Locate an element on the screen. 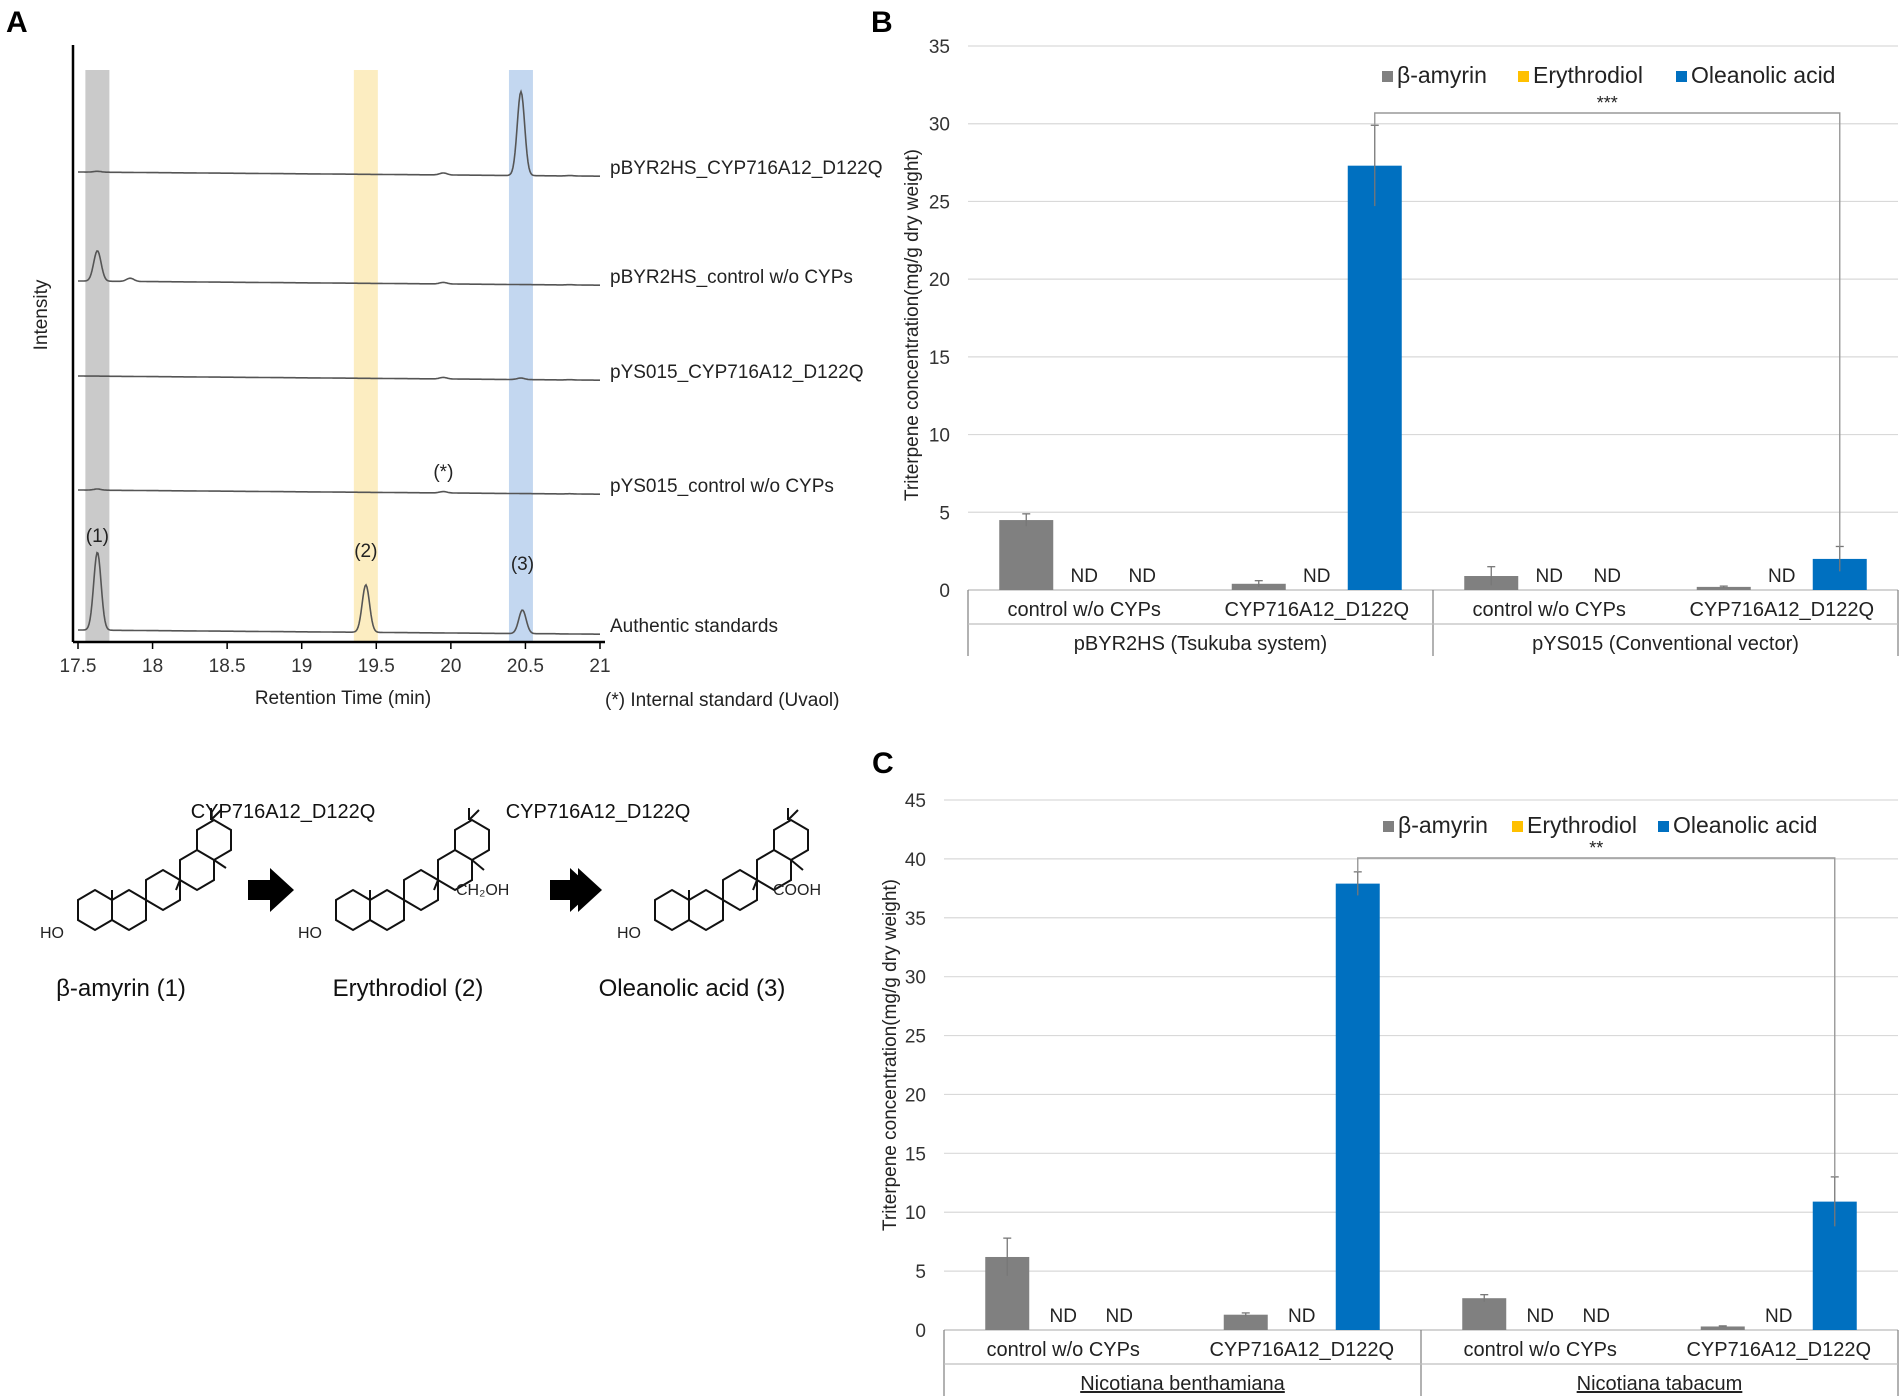 The height and width of the screenshot is (1396, 1904). legend-entry: Erythrodiol is located at coordinates (1582, 825).